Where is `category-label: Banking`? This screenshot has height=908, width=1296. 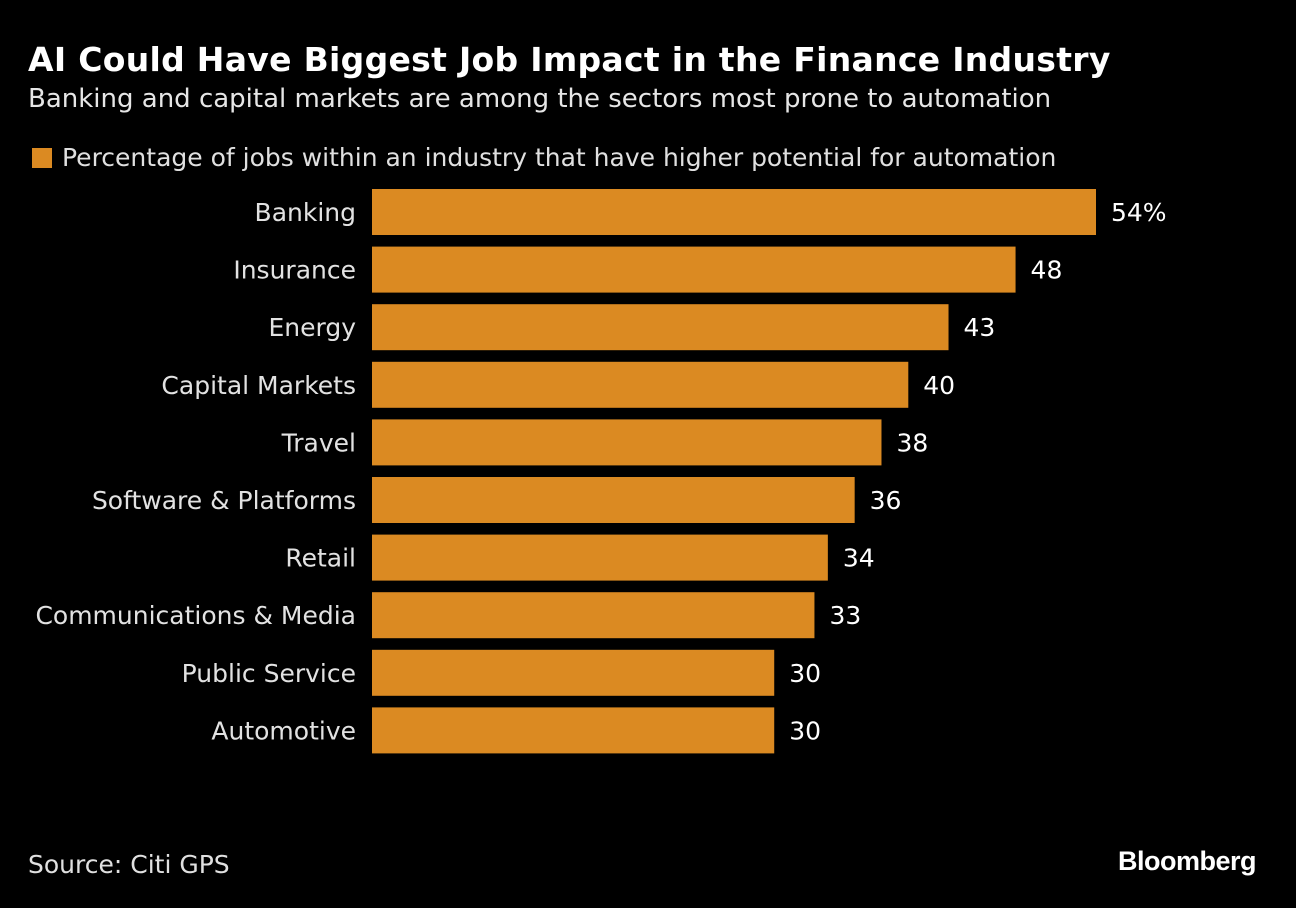
category-label: Banking is located at coordinates (305, 212).